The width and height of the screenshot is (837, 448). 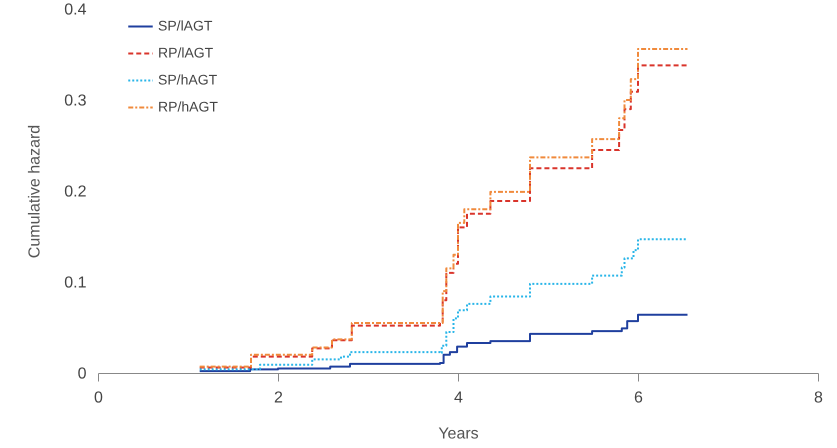 I want to click on y-tick-label: 0.2, so click(x=75, y=192).